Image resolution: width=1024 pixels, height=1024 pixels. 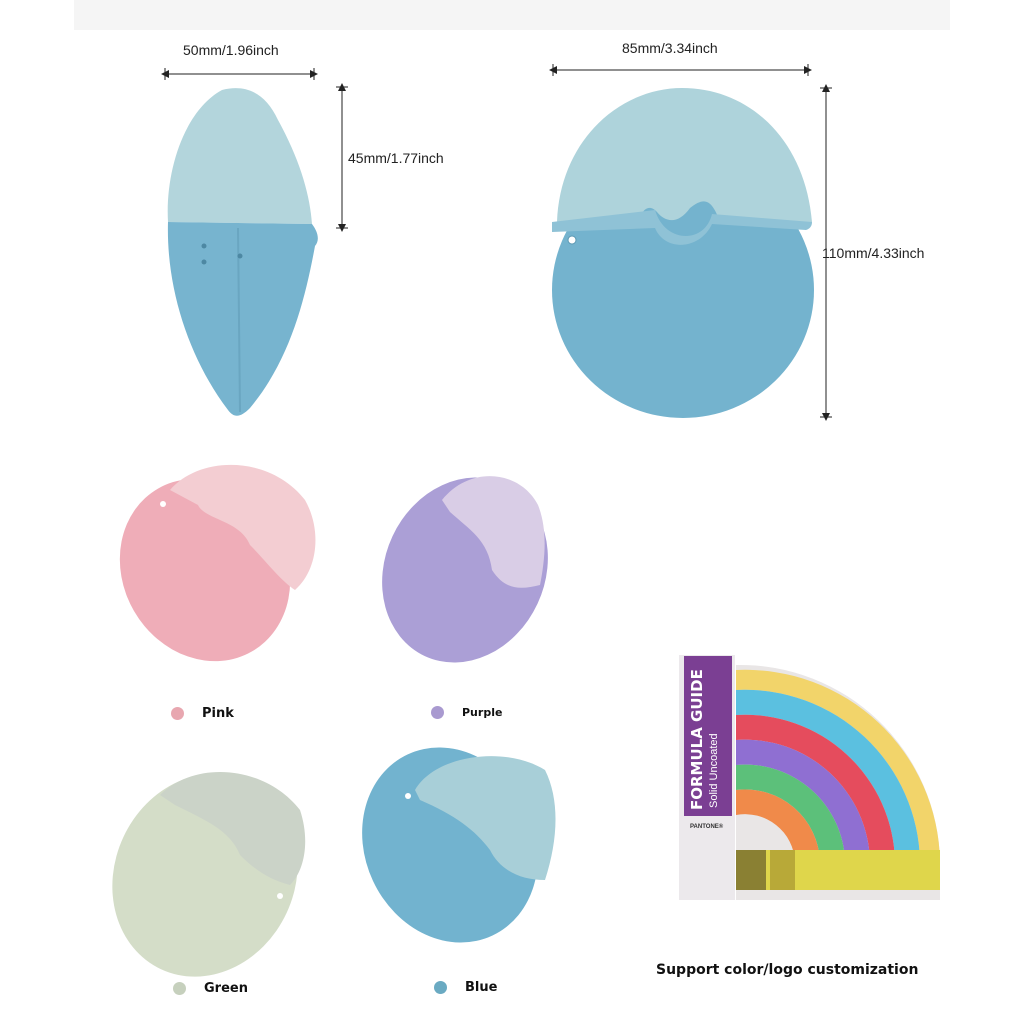 What do you see at coordinates (242, 252) in the screenshot?
I see `side-view-product` at bounding box center [242, 252].